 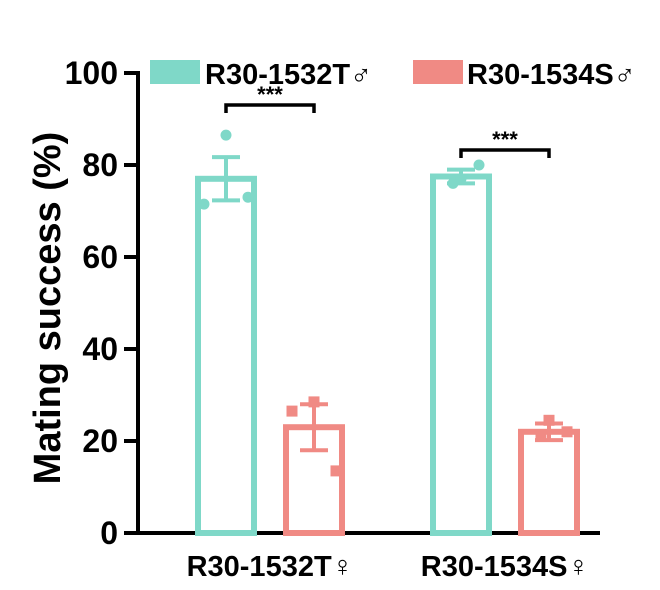 What do you see at coordinates (288, 75) in the screenshot?
I see `legend-label: R30-1532T♂` at bounding box center [288, 75].